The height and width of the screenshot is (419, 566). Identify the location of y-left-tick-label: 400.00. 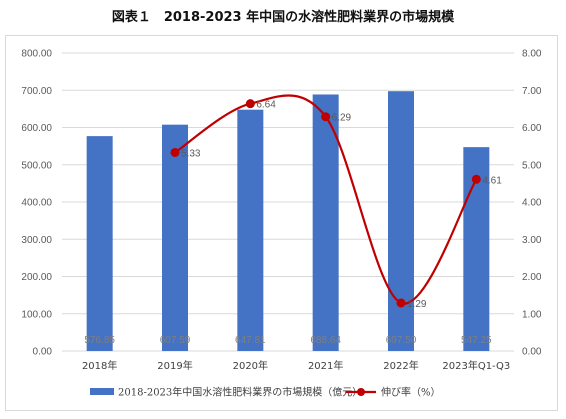
(36, 203).